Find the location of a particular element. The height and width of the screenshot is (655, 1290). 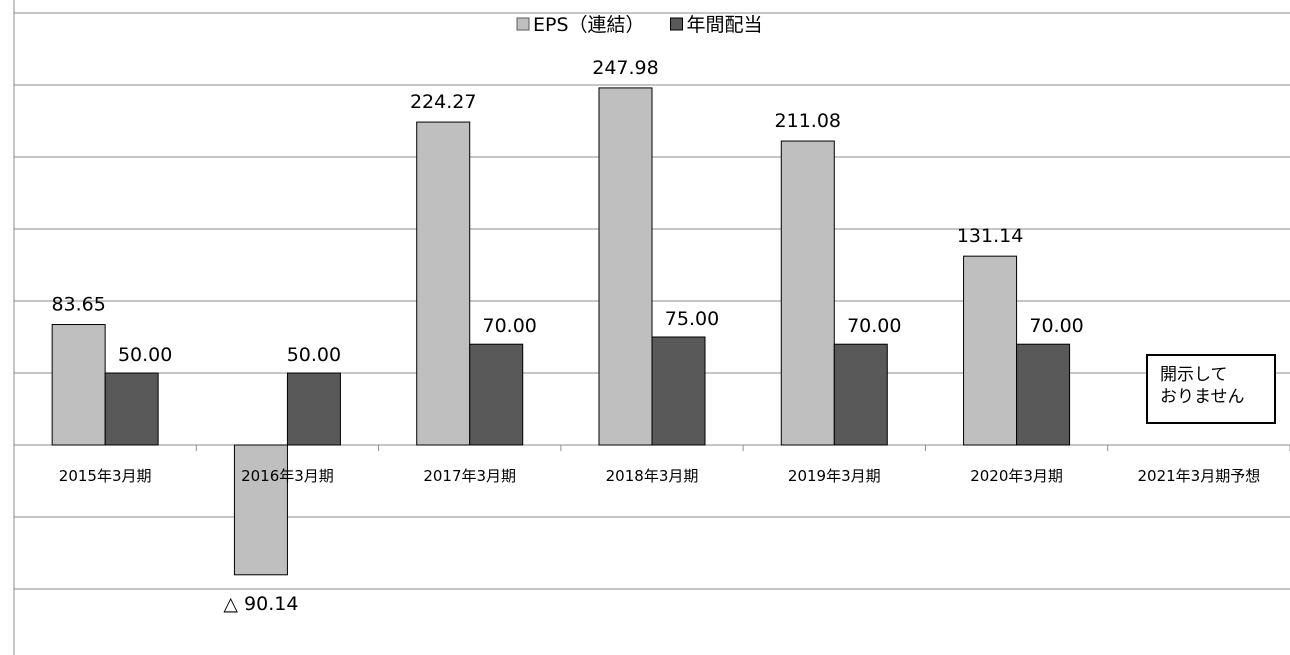

x-tick-label: 2017年3月期 is located at coordinates (469, 476).